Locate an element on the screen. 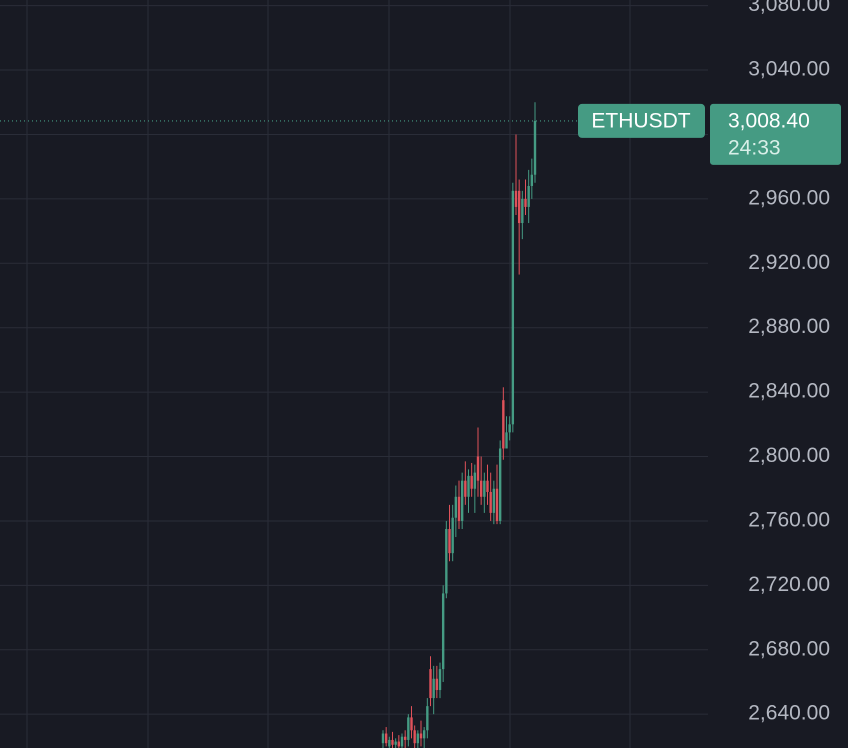  y-tick-label: 3,080.00 is located at coordinates (789, 8).